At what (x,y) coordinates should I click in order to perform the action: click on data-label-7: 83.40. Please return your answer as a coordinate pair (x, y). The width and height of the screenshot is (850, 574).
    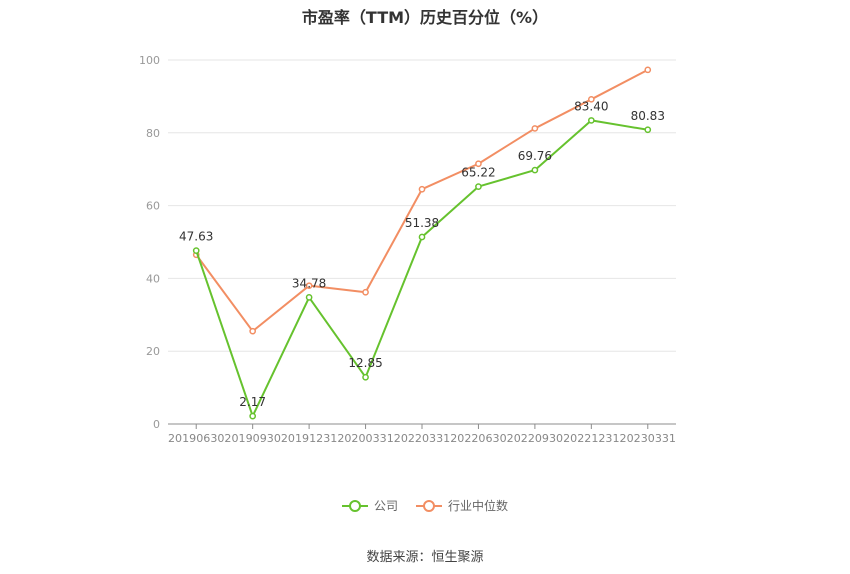
    Looking at the image, I should click on (591, 106).